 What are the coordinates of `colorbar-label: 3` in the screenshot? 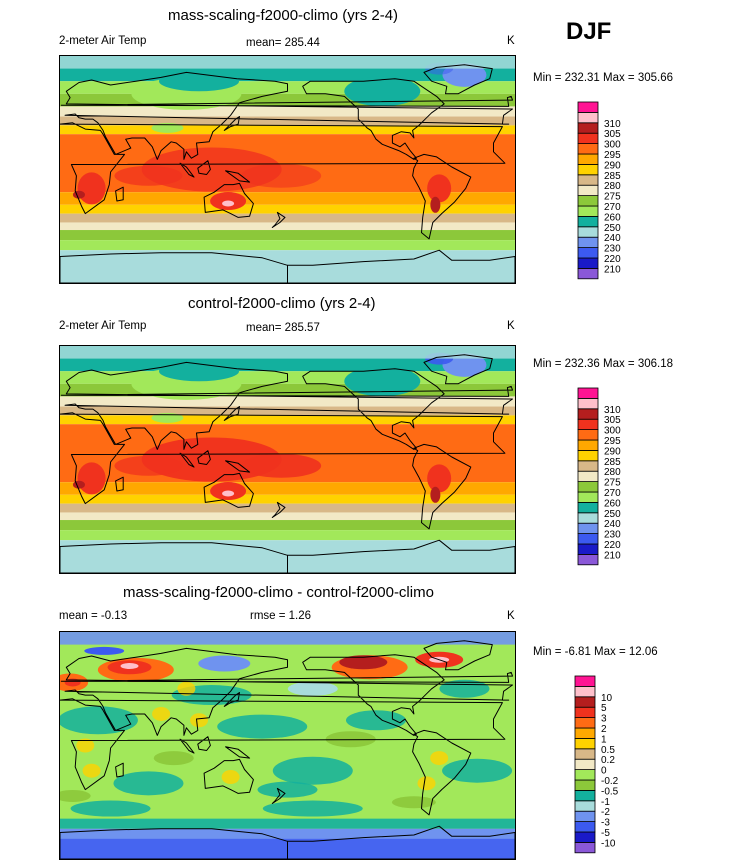 It's located at (604, 719).